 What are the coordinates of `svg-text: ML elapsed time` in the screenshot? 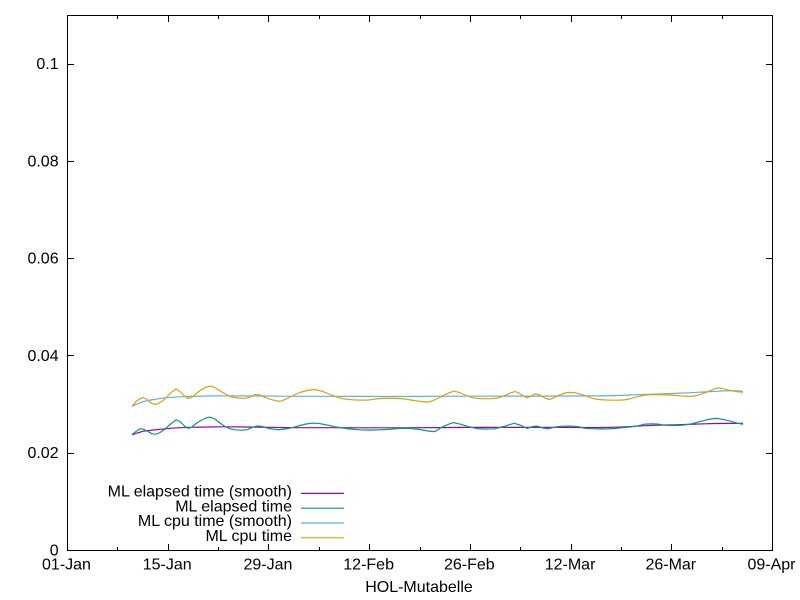 It's located at (233, 506).